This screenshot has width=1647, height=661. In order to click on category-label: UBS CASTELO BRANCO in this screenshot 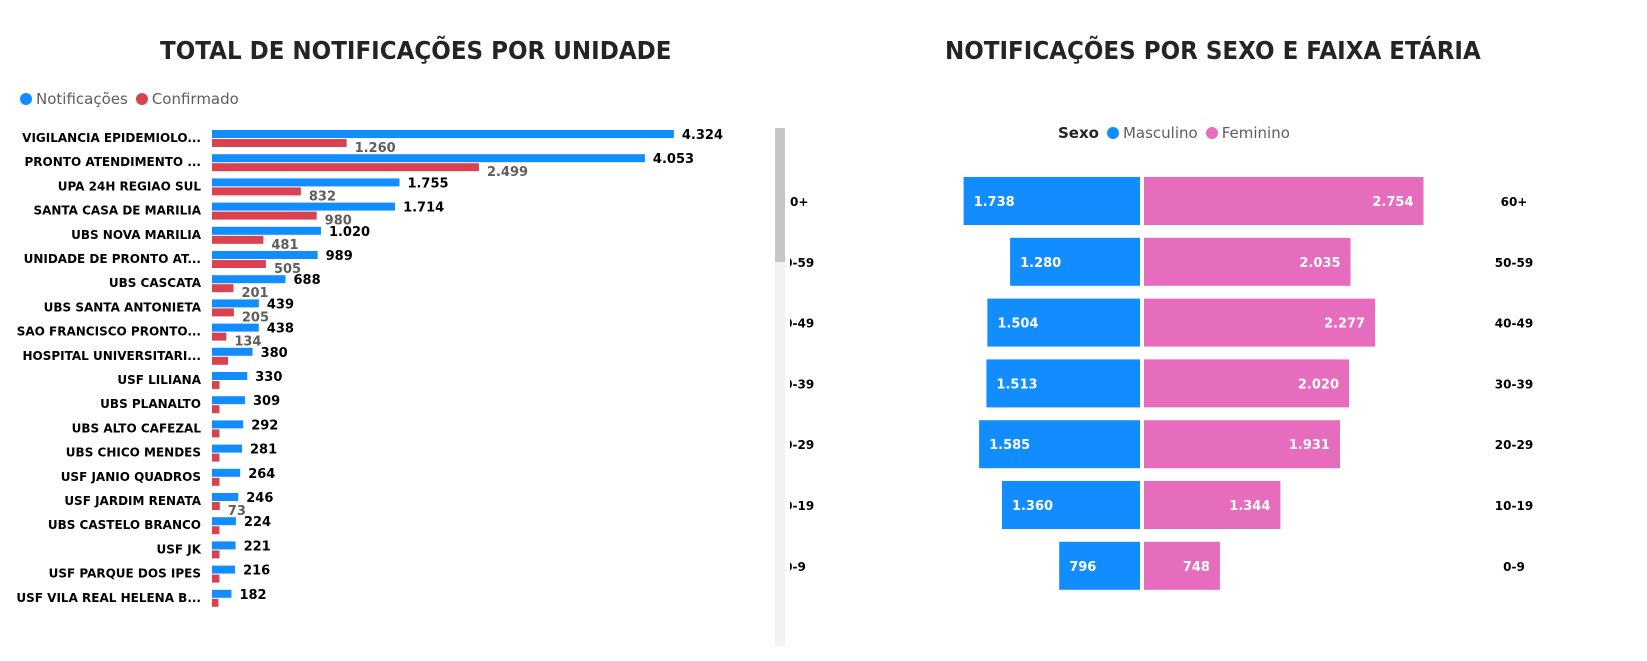, I will do `click(124, 525)`.